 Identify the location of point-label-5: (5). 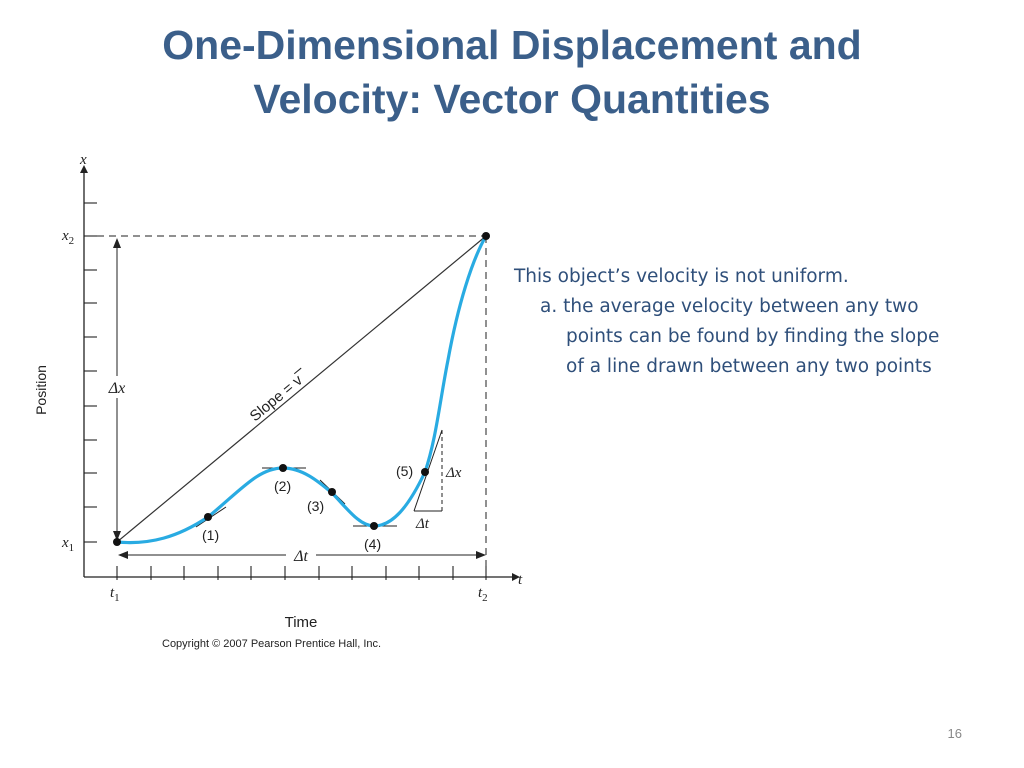
(404, 471).